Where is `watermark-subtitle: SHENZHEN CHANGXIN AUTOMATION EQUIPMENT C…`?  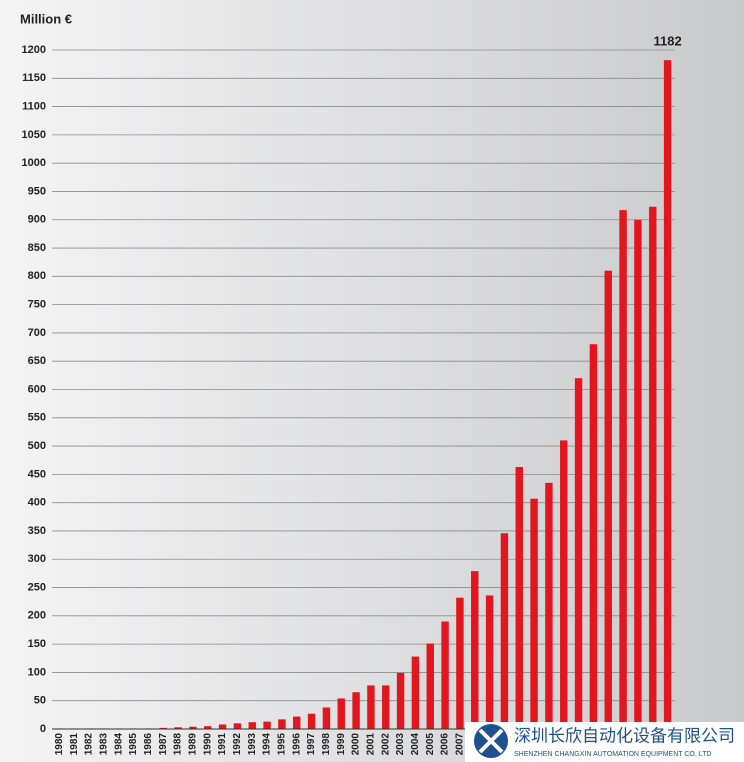 watermark-subtitle: SHENZHEN CHANGXIN AUTOMATION EQUIPMENT C… is located at coordinates (612, 754).